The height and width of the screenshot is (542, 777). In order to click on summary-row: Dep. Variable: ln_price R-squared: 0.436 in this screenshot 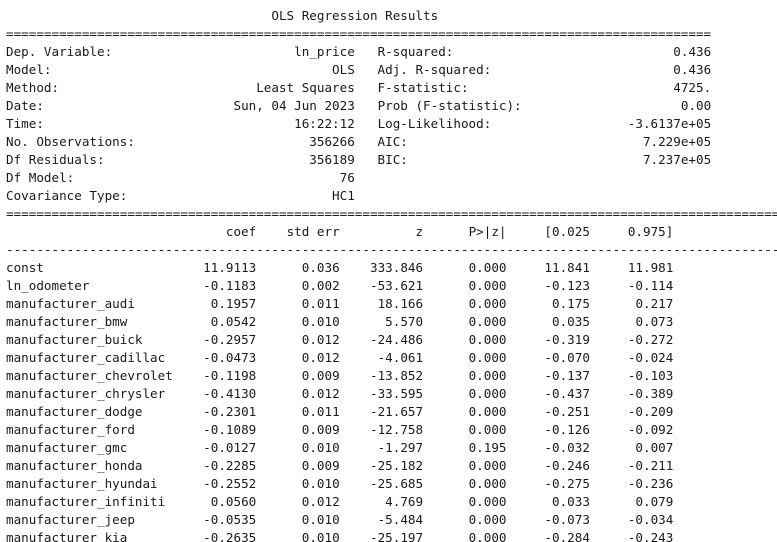, I will do `click(391, 52)`.